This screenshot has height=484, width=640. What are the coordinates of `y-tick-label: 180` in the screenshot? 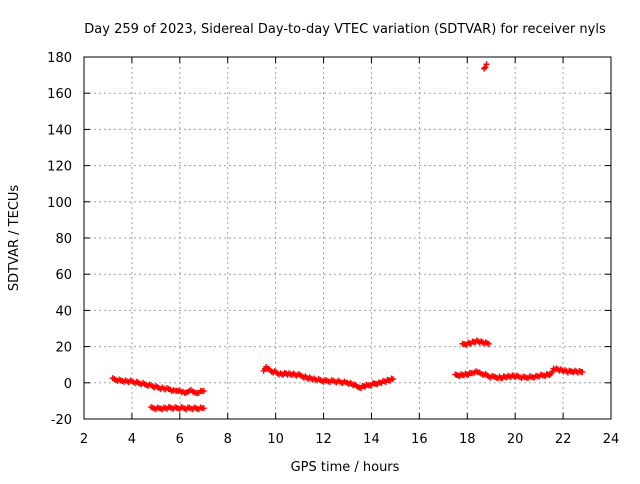 It's located at (59, 58).